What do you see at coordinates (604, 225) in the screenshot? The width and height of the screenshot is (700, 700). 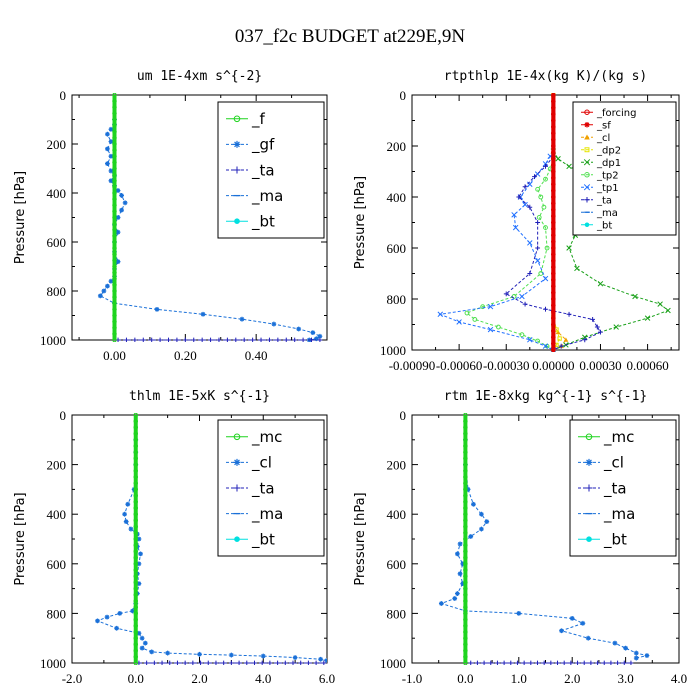 I see `legend-label: _bt` at bounding box center [604, 225].